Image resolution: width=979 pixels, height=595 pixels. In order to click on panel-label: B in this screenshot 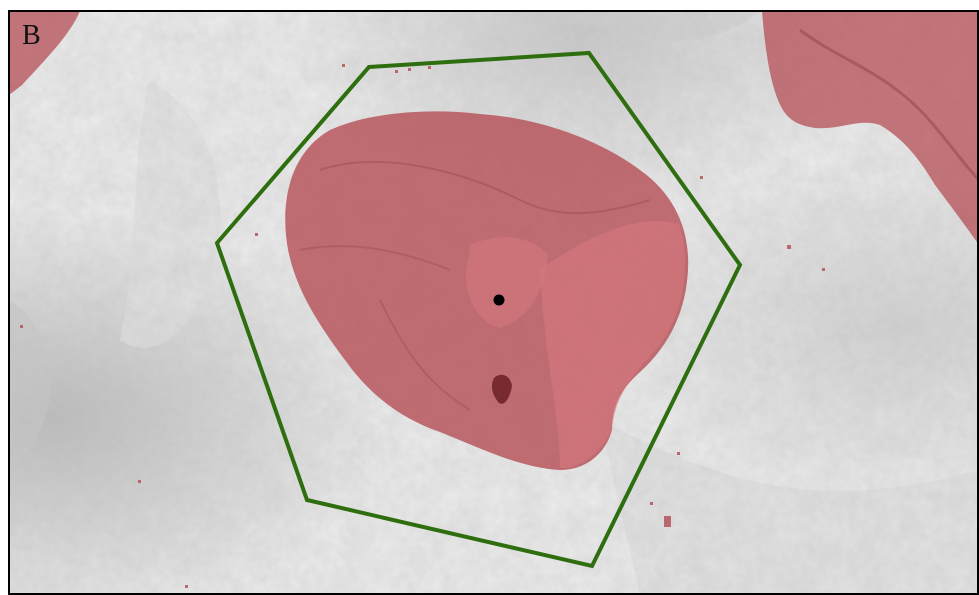, I will do `click(31, 35)`.